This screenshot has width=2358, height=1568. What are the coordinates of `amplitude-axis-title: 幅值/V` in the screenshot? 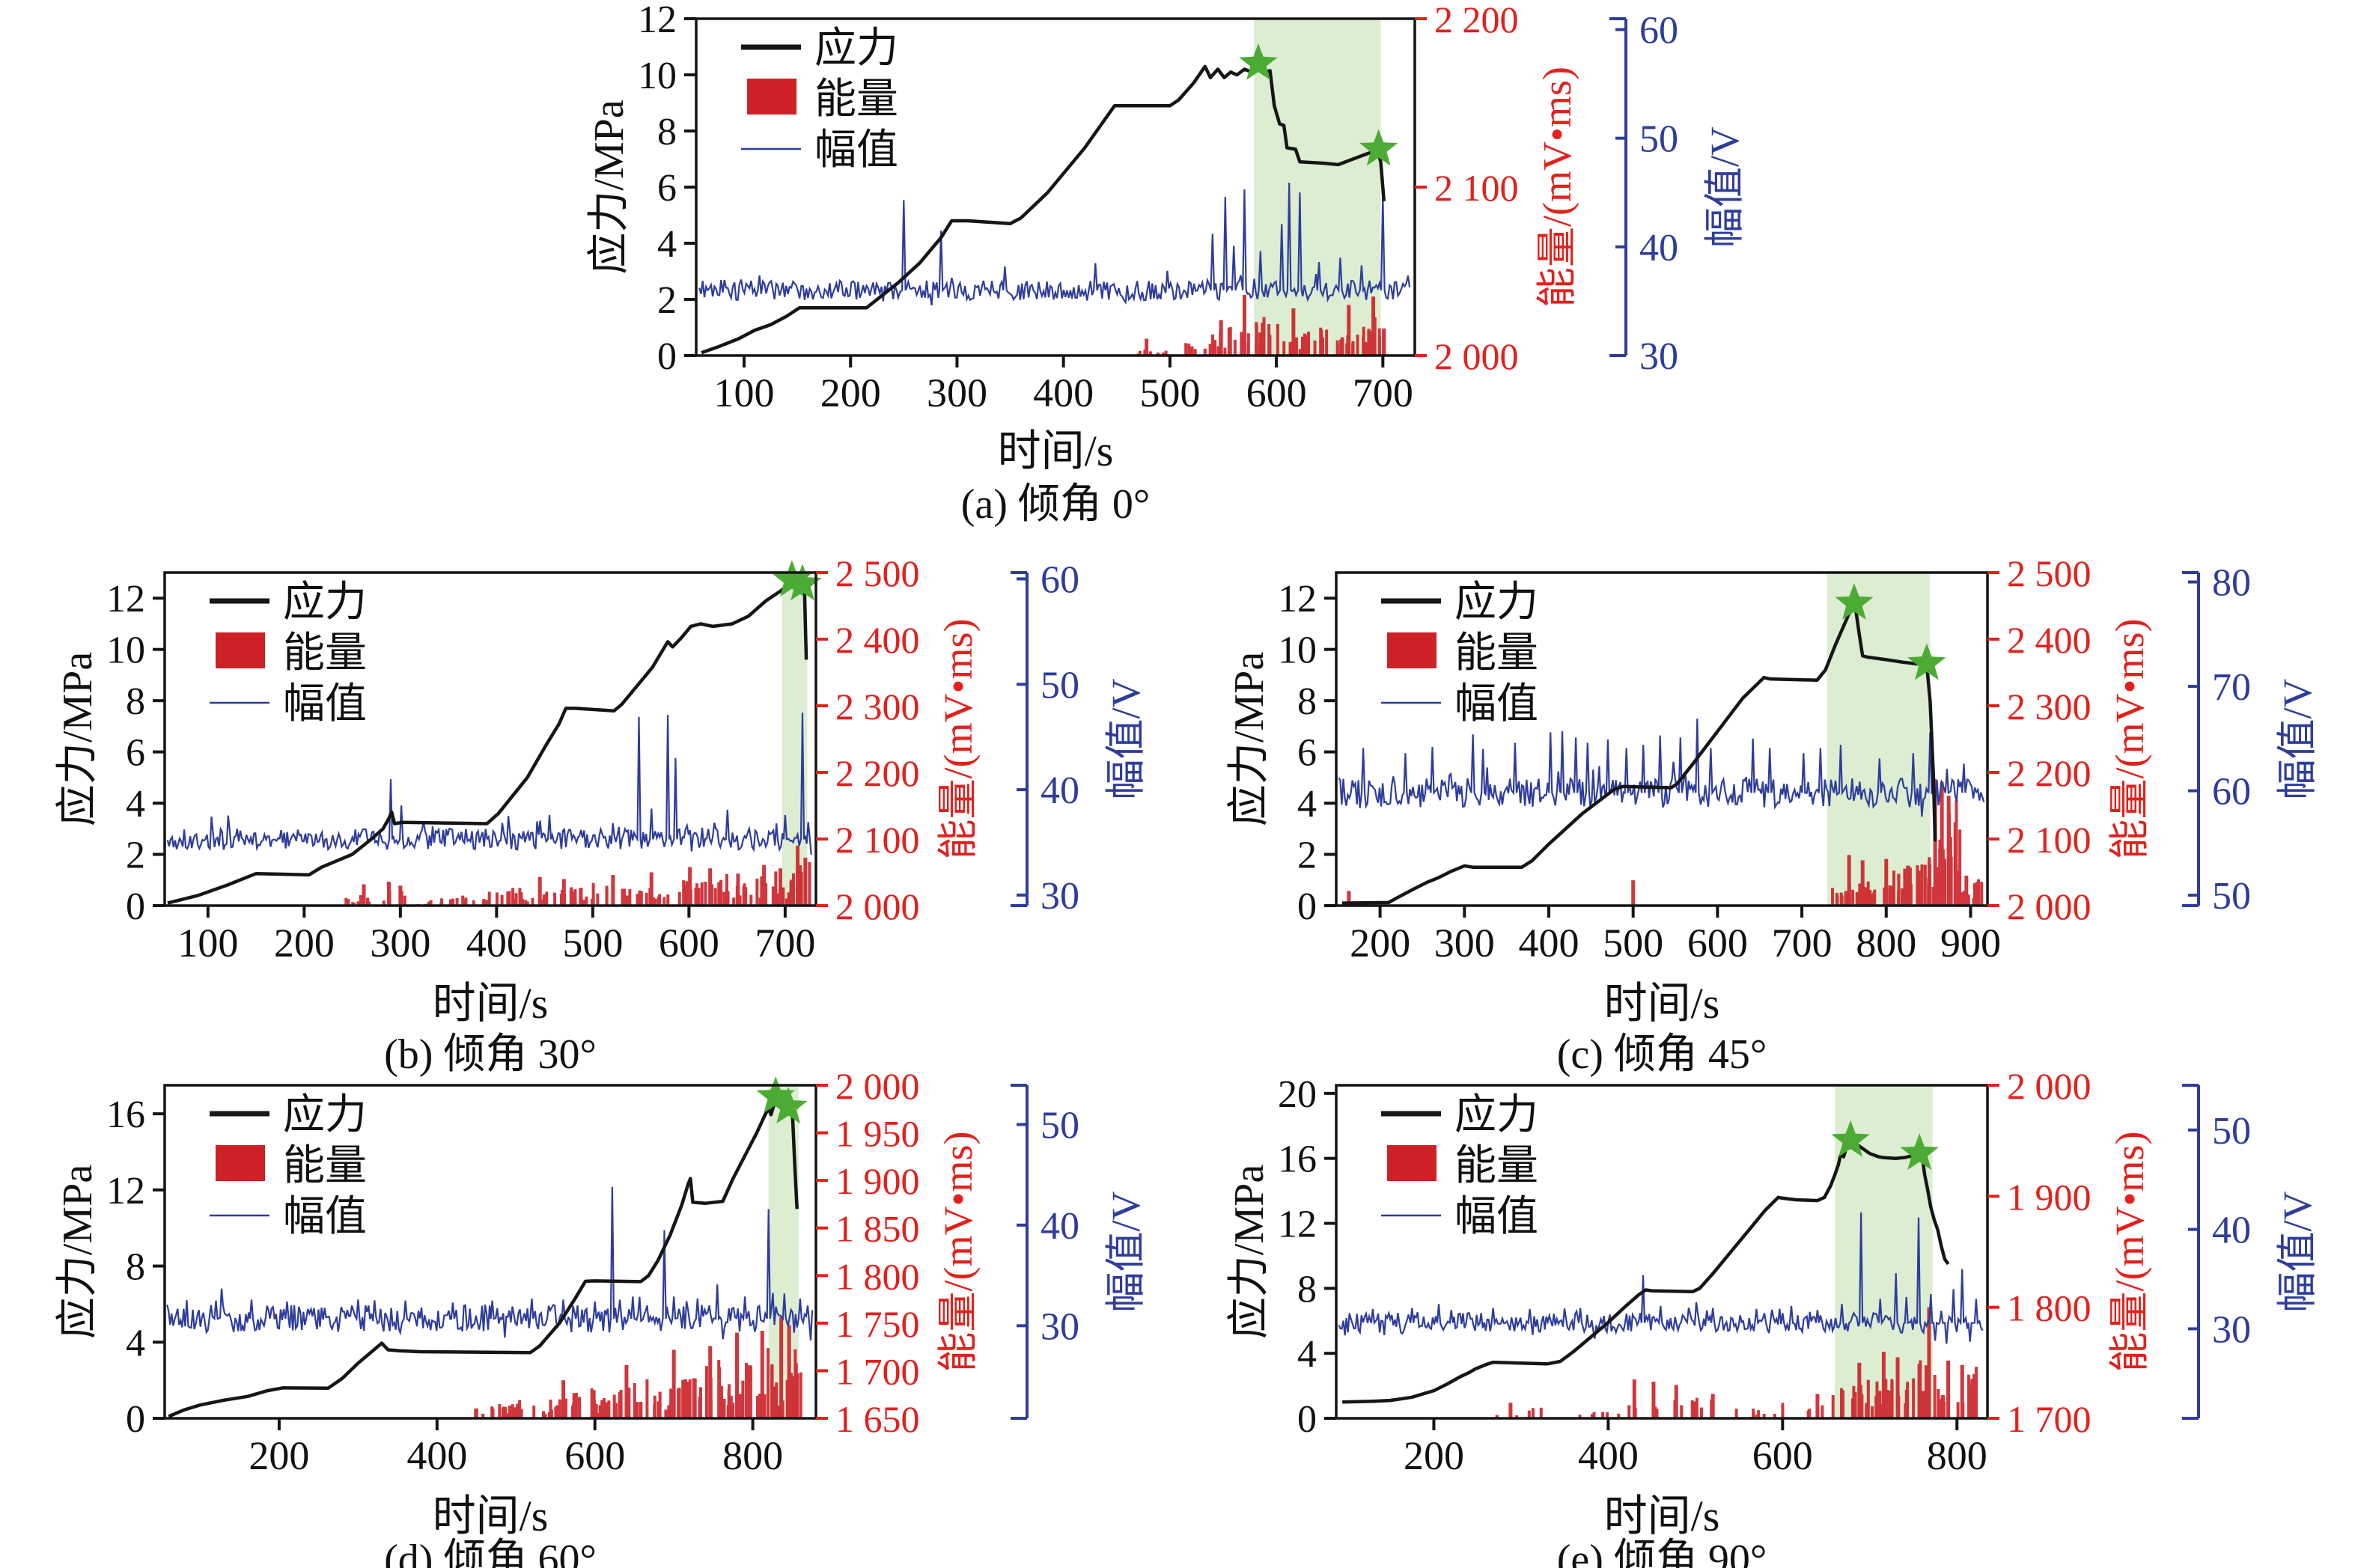 It's located at (1125, 738).